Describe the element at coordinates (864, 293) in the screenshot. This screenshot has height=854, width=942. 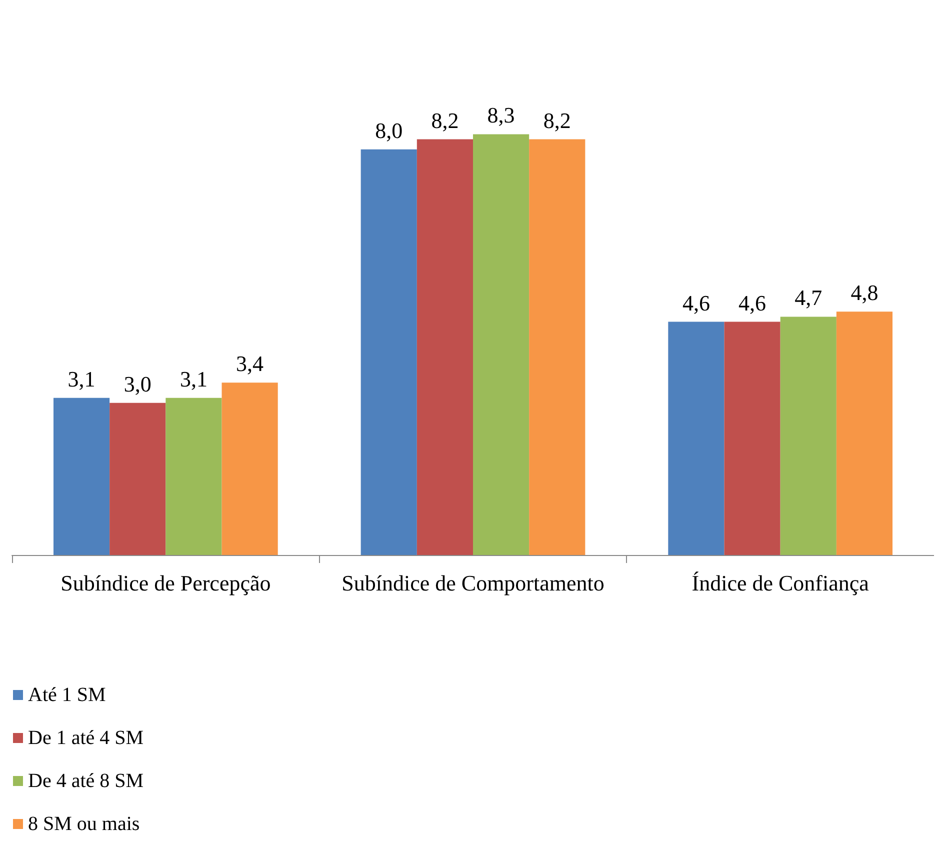
I see `data-label: 4,8` at that location.